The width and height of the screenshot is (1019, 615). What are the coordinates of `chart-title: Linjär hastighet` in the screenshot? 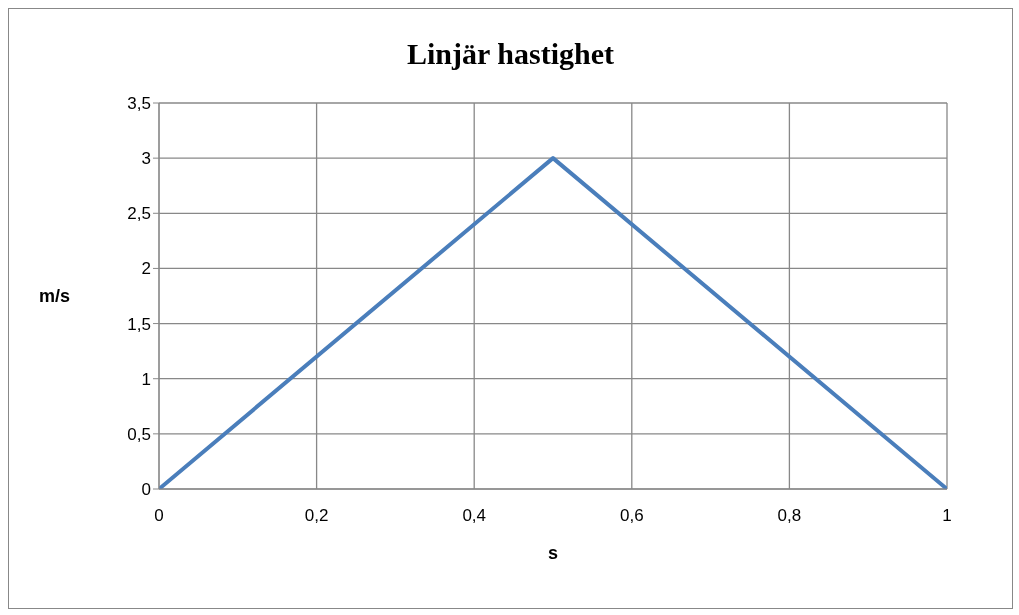 It's located at (510, 54).